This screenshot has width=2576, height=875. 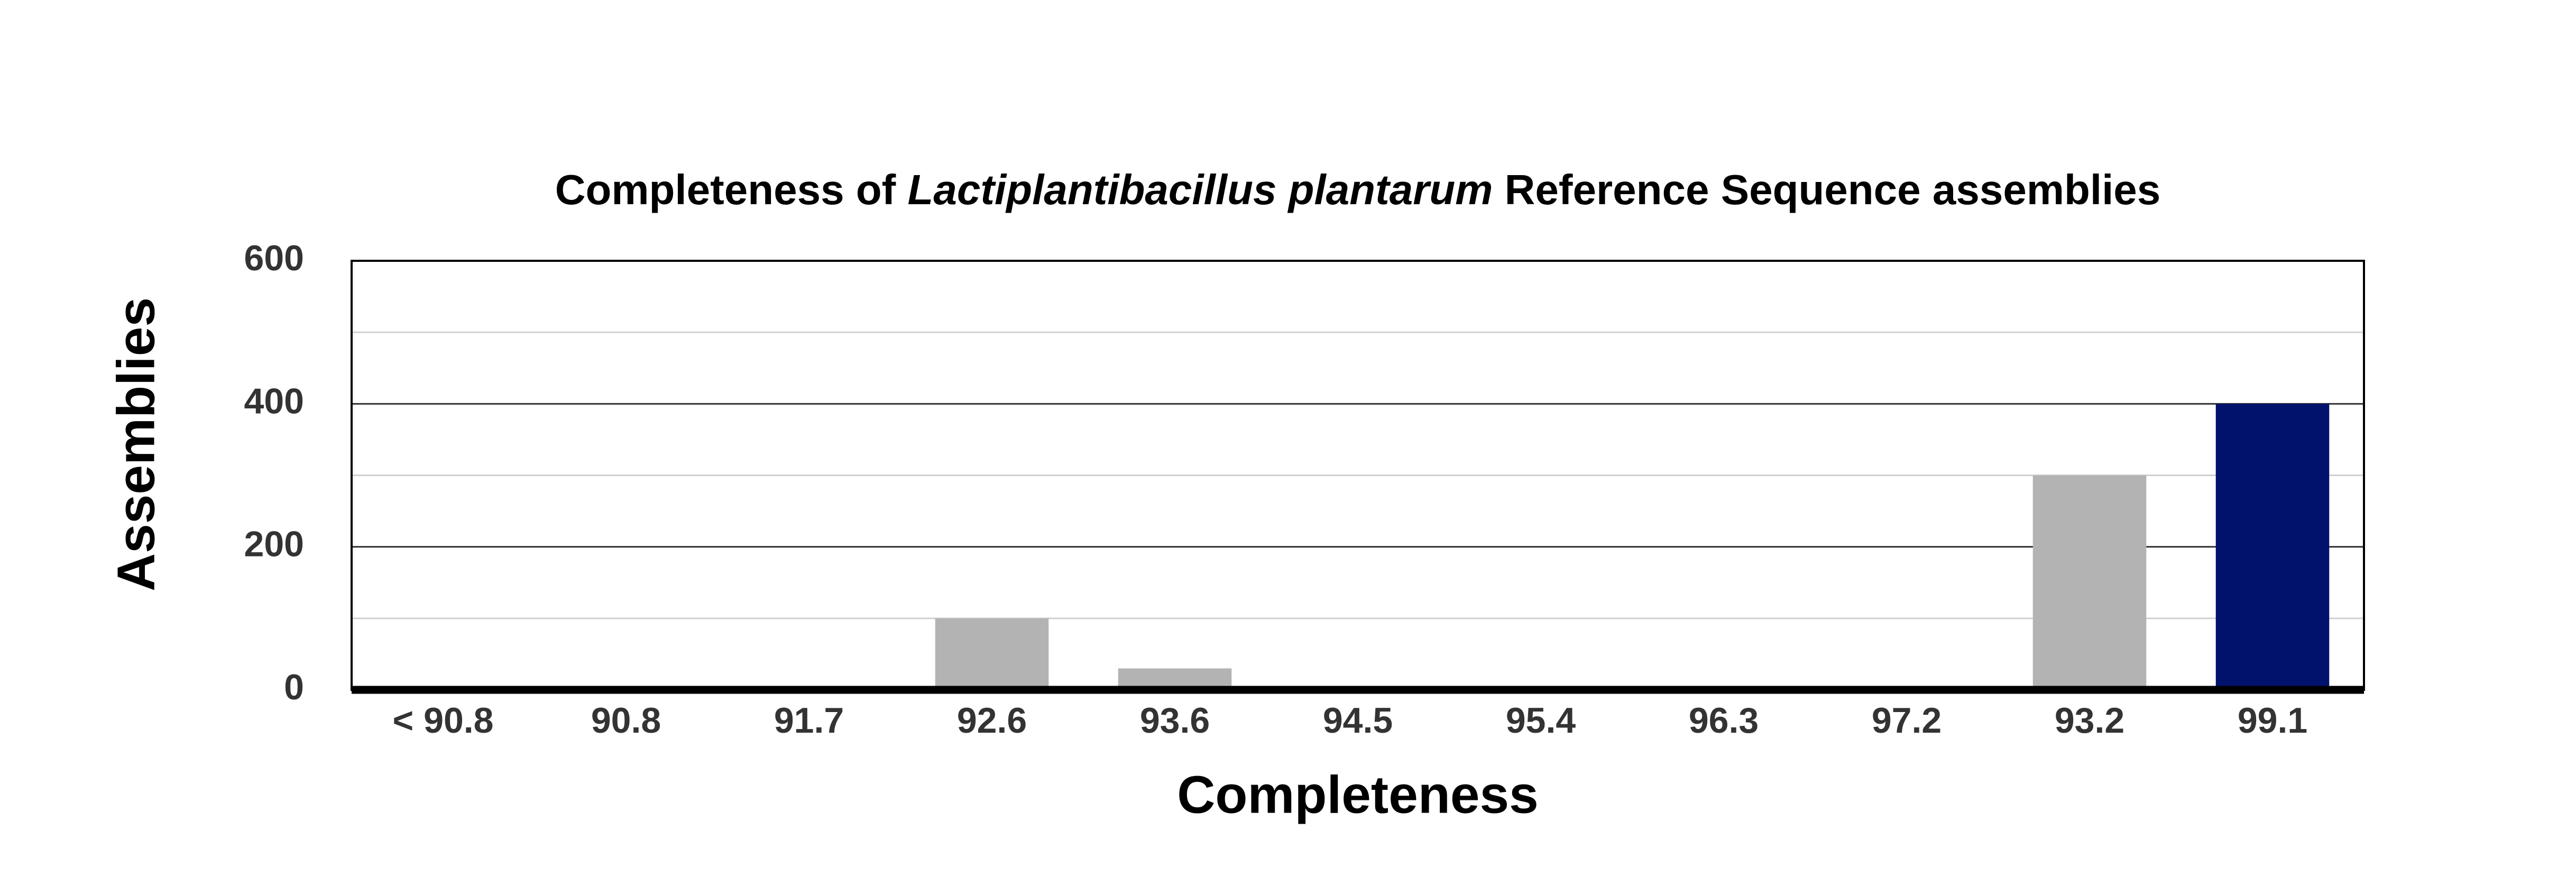 What do you see at coordinates (1724, 720) in the screenshot?
I see `x-tick-label: 96.3` at bounding box center [1724, 720].